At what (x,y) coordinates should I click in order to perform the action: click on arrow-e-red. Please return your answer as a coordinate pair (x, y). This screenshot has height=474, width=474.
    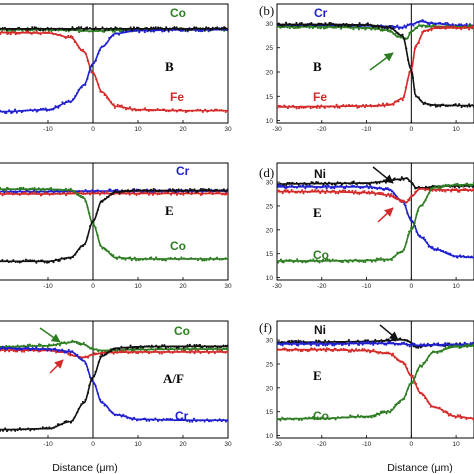
    Looking at the image, I should click on (56, 366).